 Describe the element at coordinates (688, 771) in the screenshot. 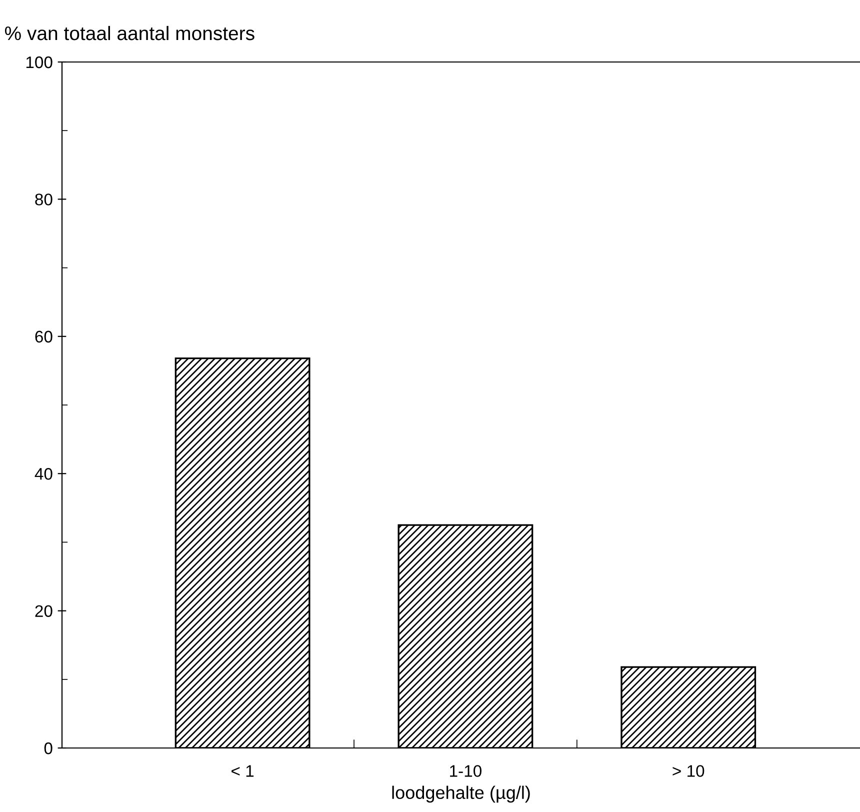

I see `x-tick-label: > 10` at that location.